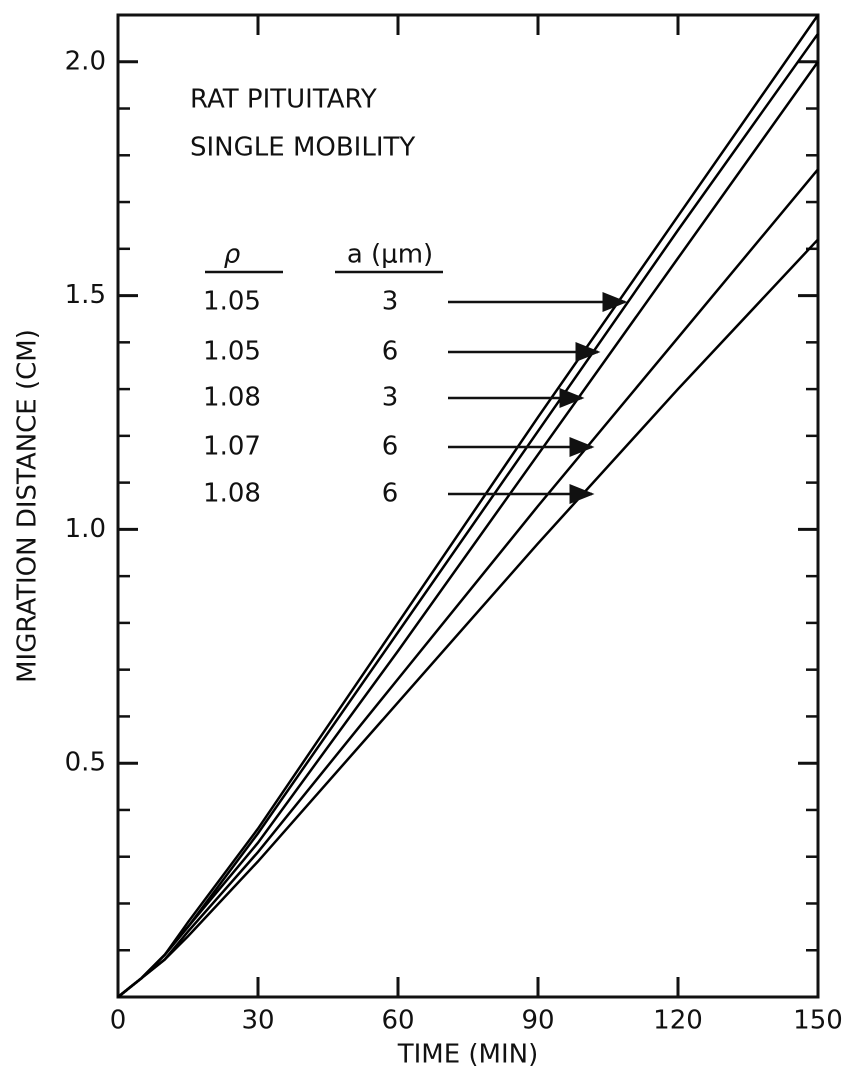 The height and width of the screenshot is (1077, 855). I want to click on legend-header: a (μm), so click(390, 255).